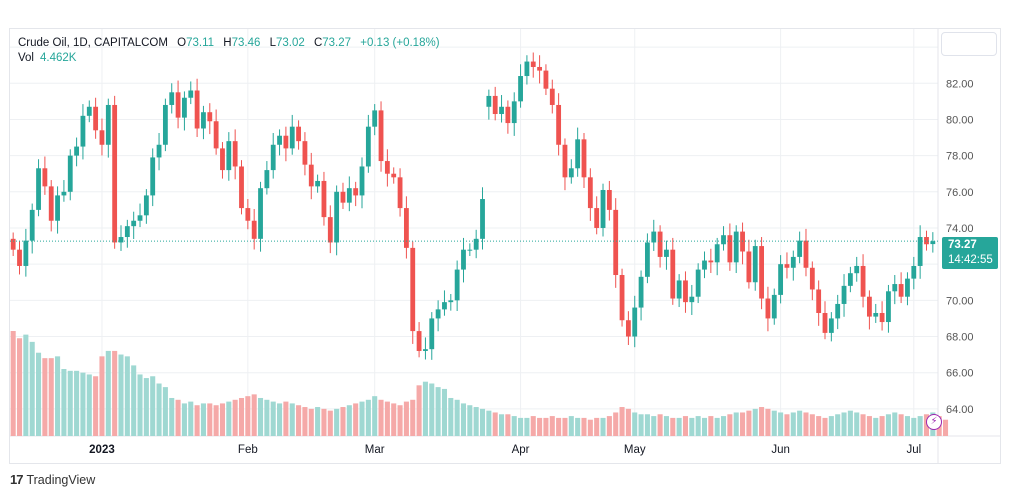 The width and height of the screenshot is (1012, 498). What do you see at coordinates (960, 301) in the screenshot?
I see `y-tick-label: 70.00` at bounding box center [960, 301].